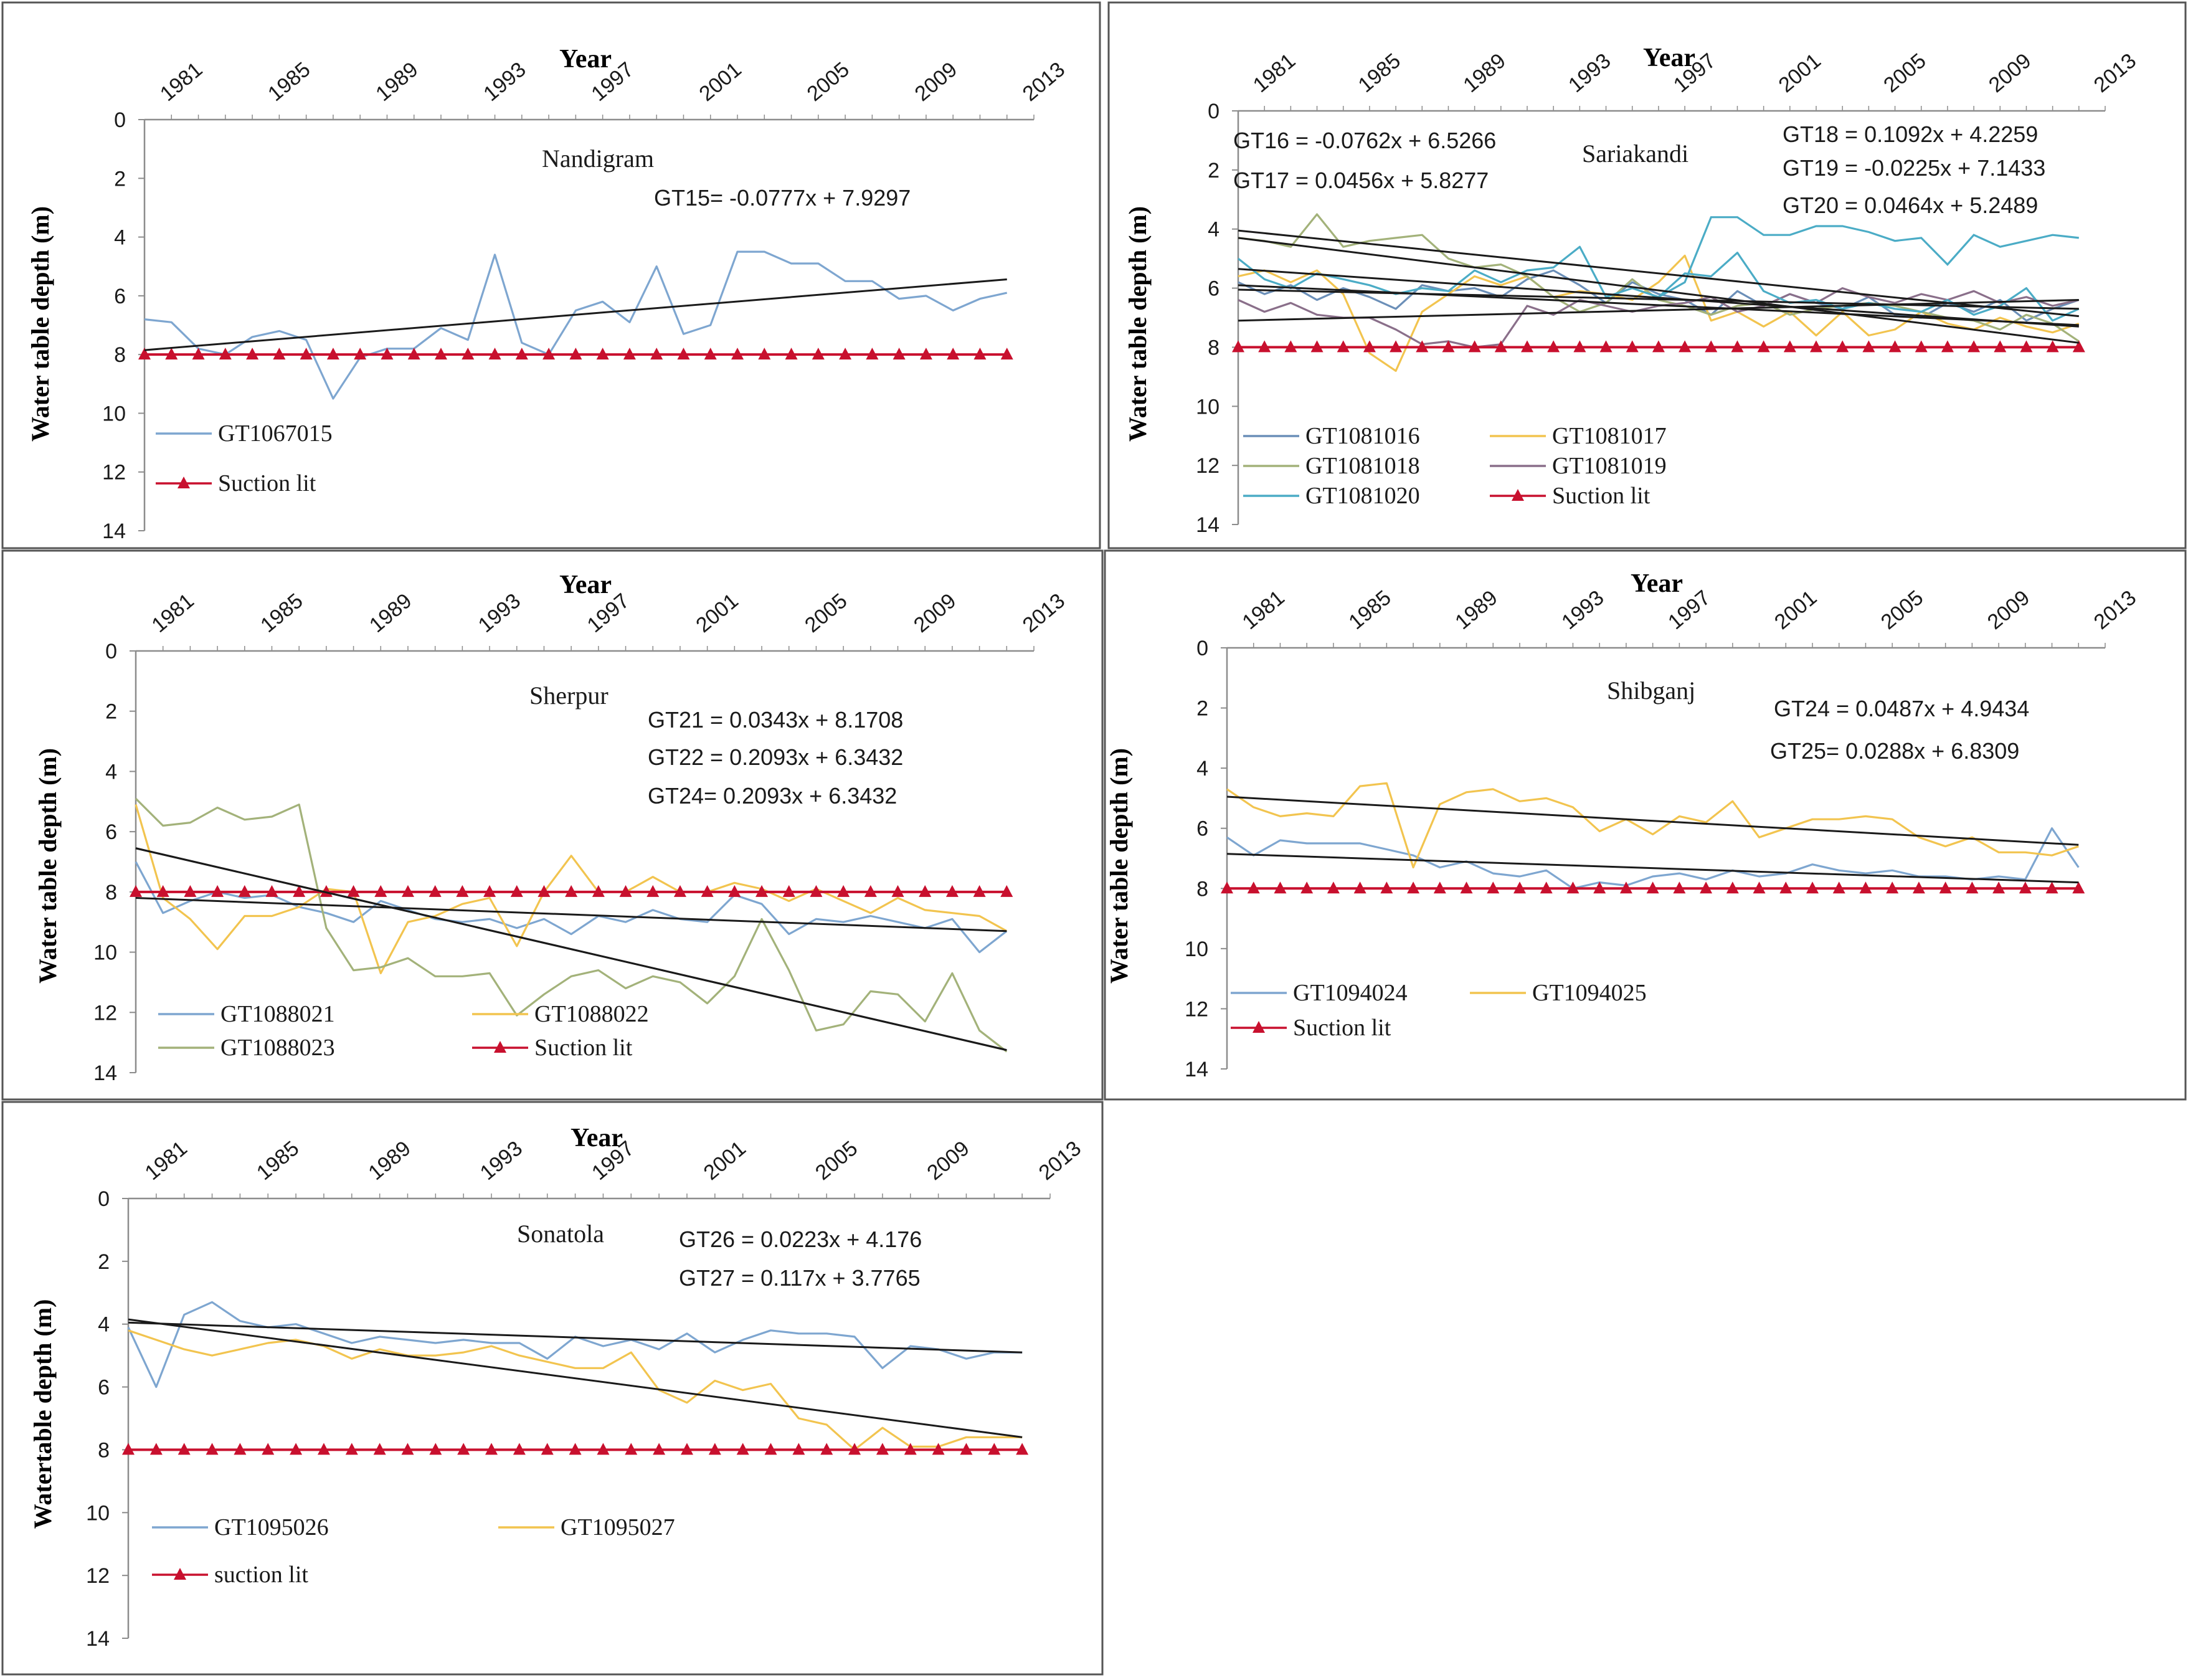 The image size is (2188, 1680). Describe the element at coordinates (404, 1031) in the screenshot. I see `legend: GT1088021 GT1088022 GT1088023 Suction lit` at that location.